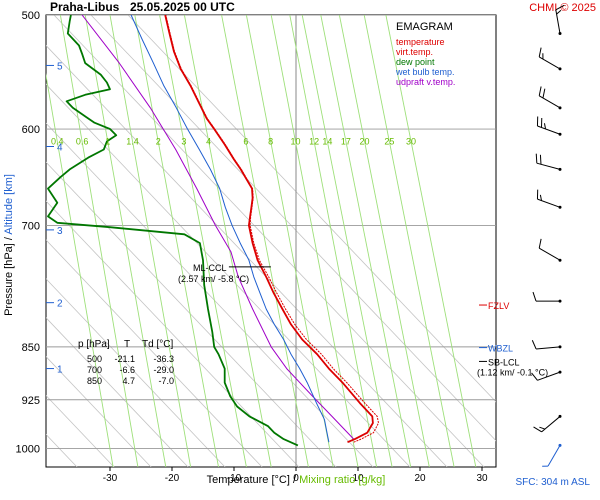 This screenshot has width=600, height=500. I want to click on mixing-ratio-label: 6, so click(245, 141).